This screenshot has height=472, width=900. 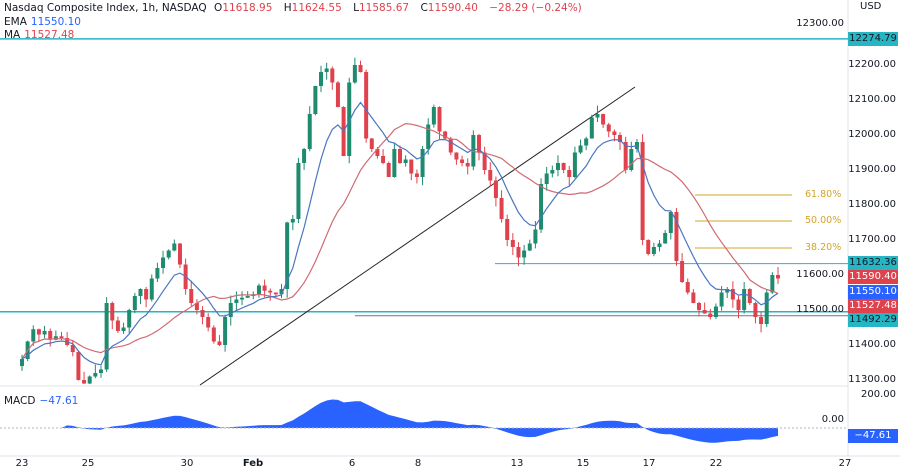 I want to click on price-tag: 11527.48, so click(x=873, y=306).